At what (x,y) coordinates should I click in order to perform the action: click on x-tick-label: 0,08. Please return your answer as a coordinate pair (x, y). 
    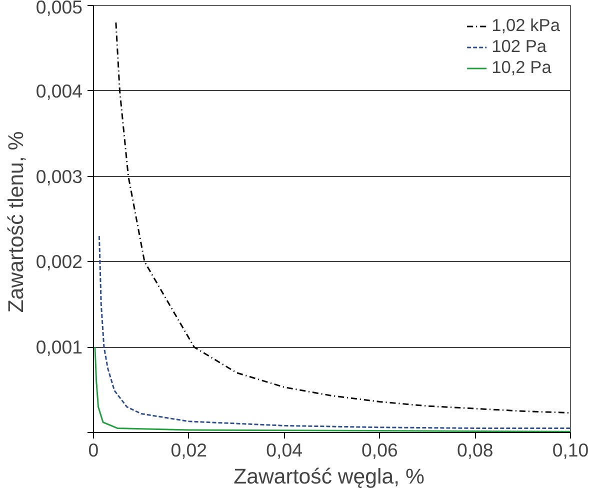
    Looking at the image, I should click on (475, 450).